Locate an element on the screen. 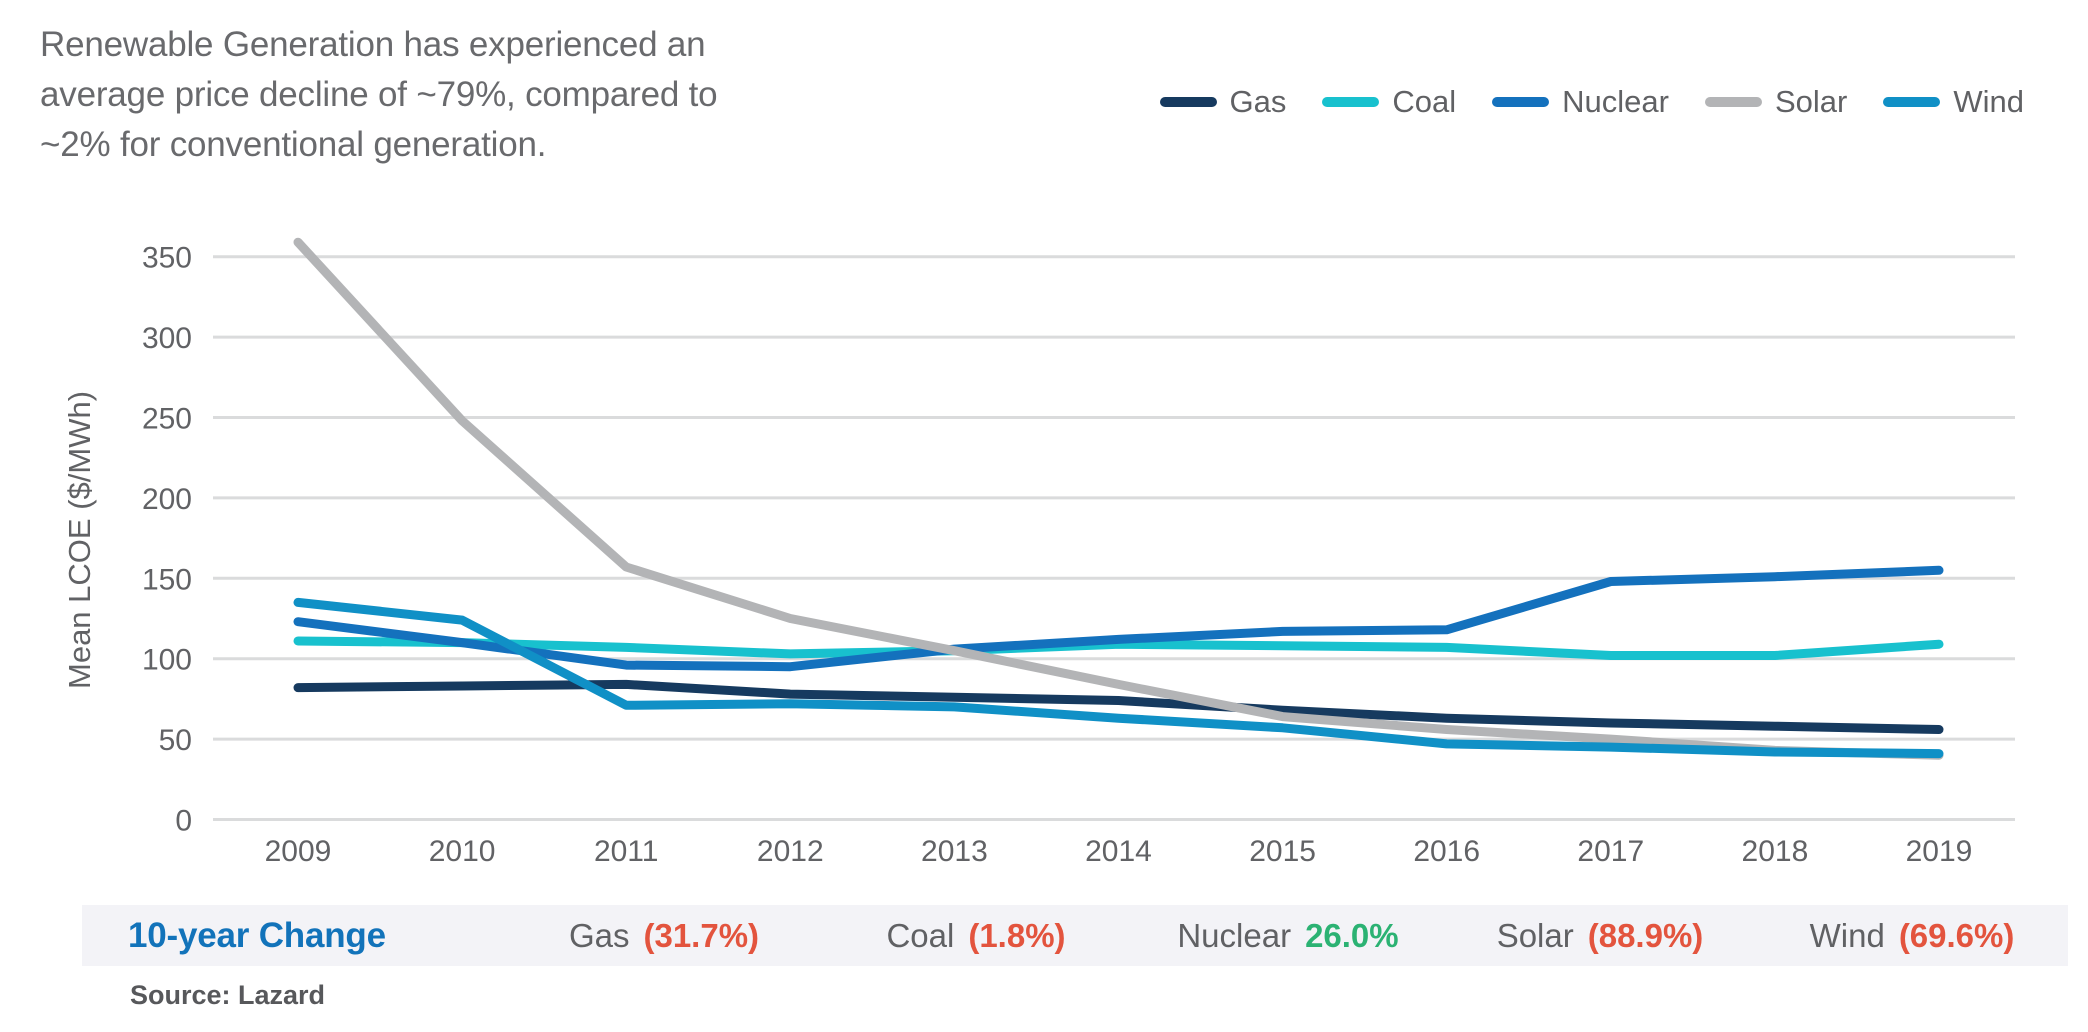 This screenshot has width=2088, height=1032. legend-item-nuclear: Nuclear is located at coordinates (1580, 102).